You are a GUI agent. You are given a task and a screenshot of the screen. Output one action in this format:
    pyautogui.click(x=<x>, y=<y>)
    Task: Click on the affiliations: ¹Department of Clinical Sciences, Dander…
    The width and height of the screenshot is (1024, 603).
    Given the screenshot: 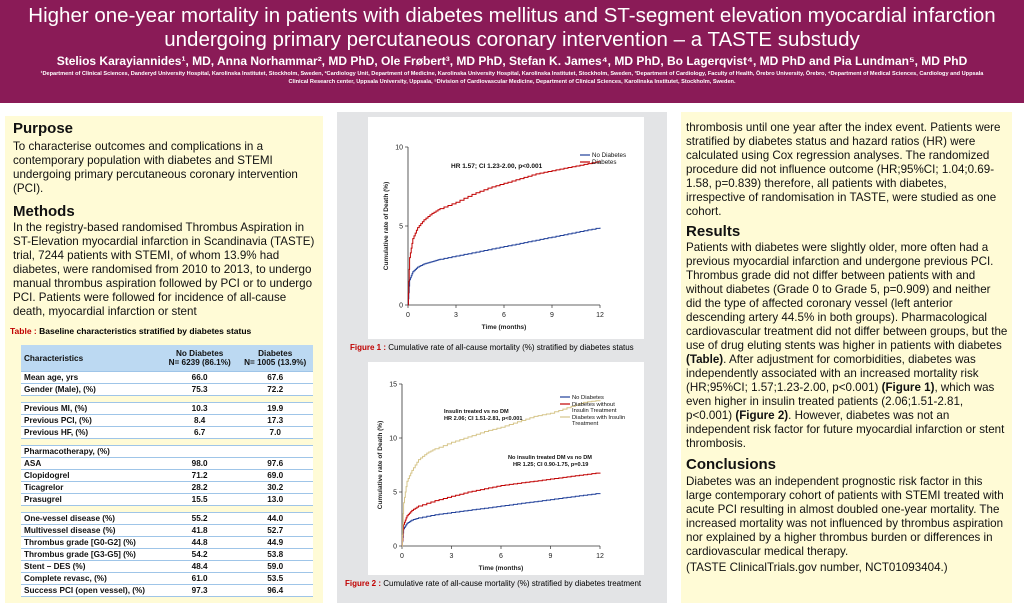 What is the action you would take?
    pyautogui.click(x=512, y=78)
    